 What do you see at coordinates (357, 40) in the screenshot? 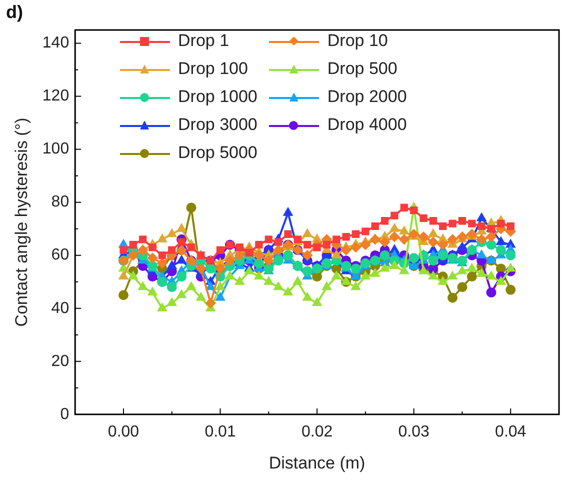
I see `legend-label: Drop 10` at bounding box center [357, 40].